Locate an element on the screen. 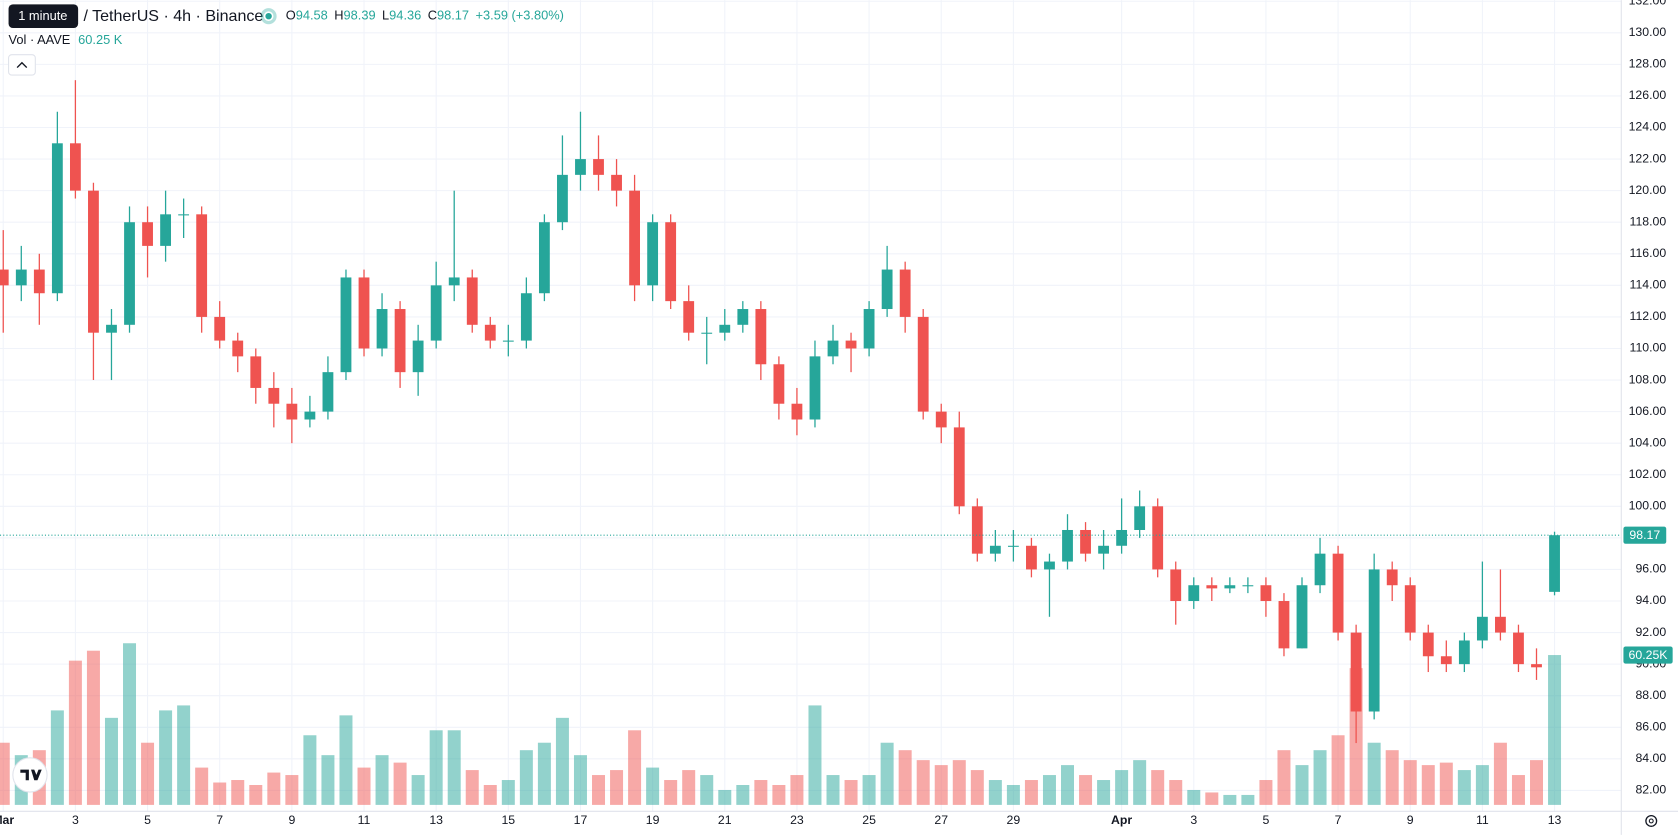 This screenshot has width=1678, height=835. symbol-title: / TetherUS · 4h · Binance is located at coordinates (173, 16).